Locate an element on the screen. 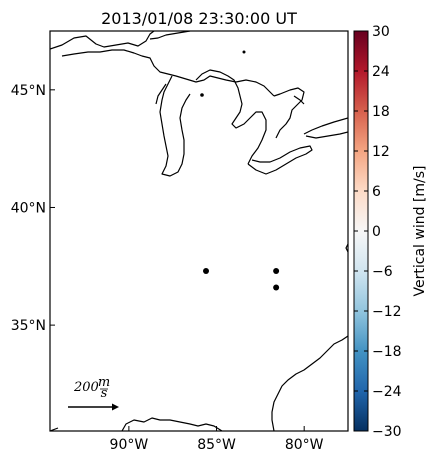  scale-arrow-unit-numerator: m is located at coordinates (104, 382).